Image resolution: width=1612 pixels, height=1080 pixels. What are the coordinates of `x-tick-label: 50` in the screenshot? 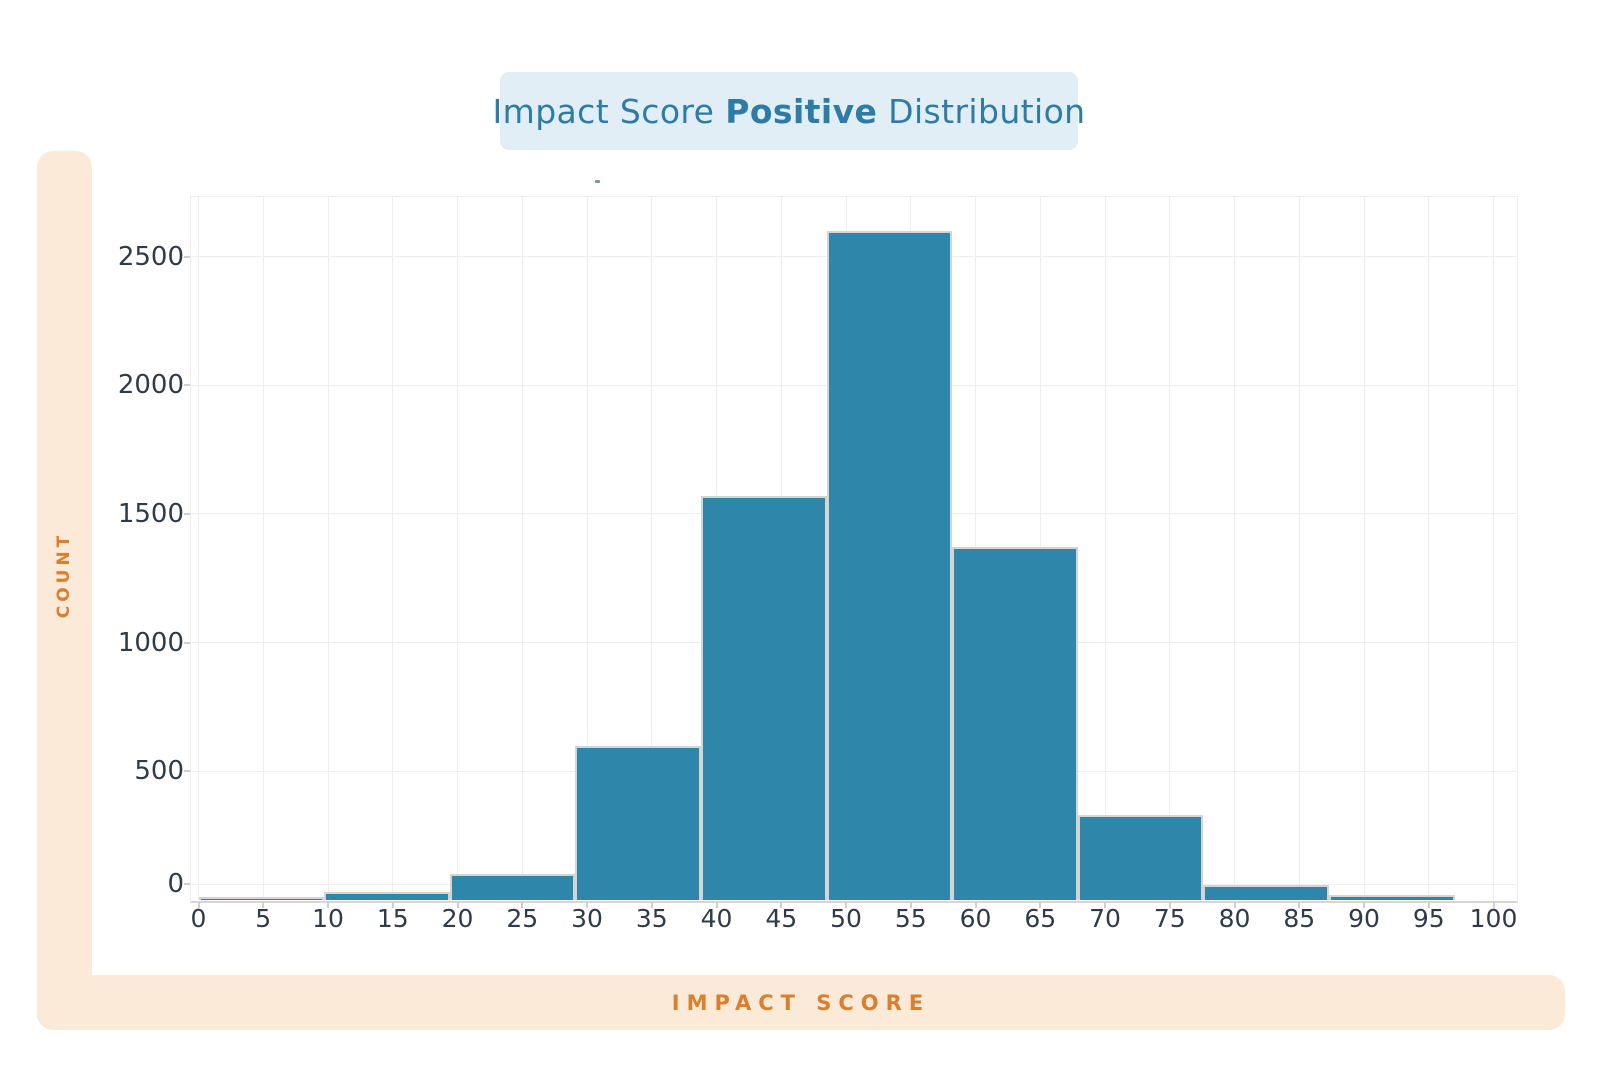 It's located at (846, 918).